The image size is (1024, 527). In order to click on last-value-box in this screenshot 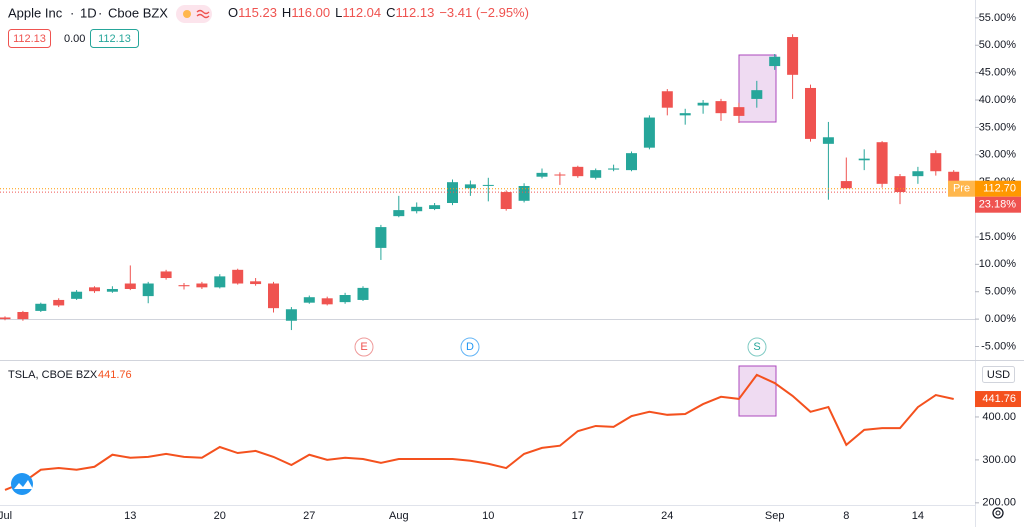, I will do `click(998, 399)`.